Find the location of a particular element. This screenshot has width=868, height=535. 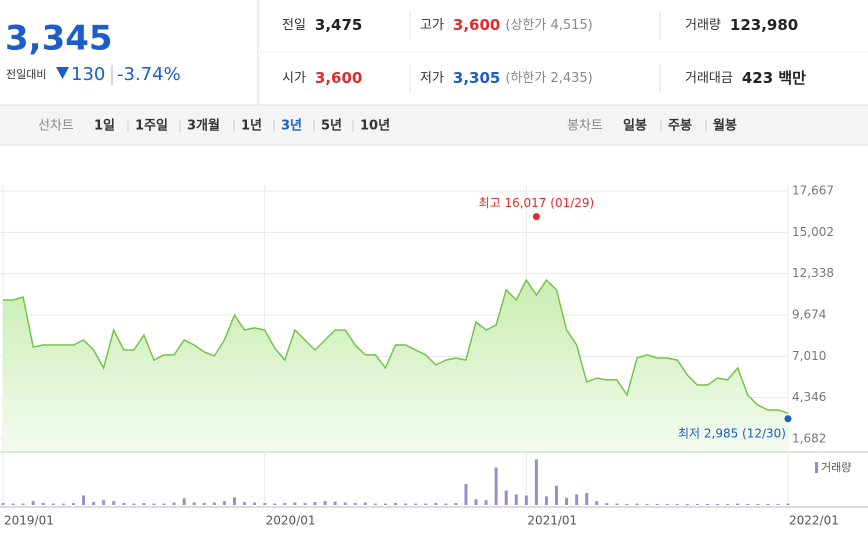

candle-tab: 월봉 is located at coordinates (725, 126).